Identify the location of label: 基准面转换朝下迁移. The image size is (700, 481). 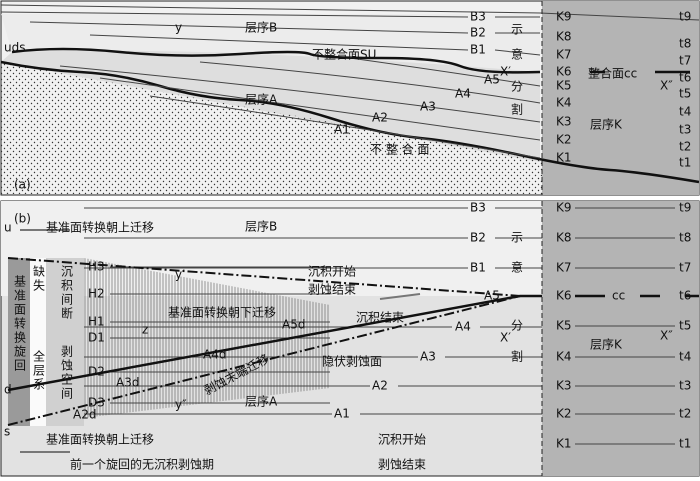
(222, 312).